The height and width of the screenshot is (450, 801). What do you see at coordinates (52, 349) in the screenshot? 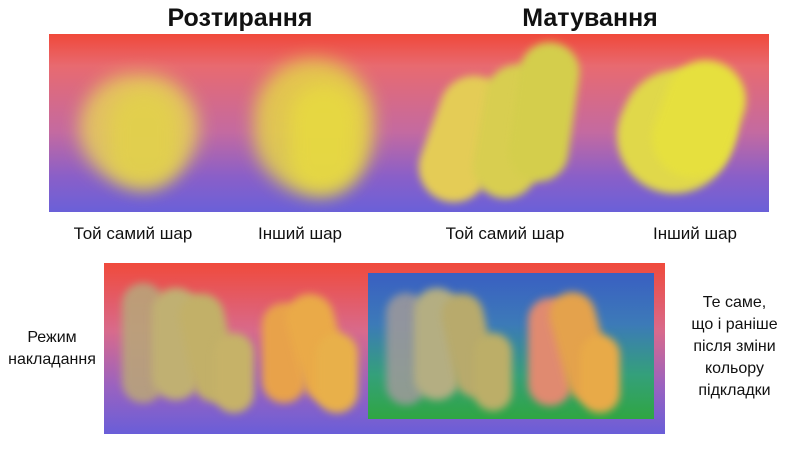
I see `note-blend-mode: Режим накладання` at bounding box center [52, 349].